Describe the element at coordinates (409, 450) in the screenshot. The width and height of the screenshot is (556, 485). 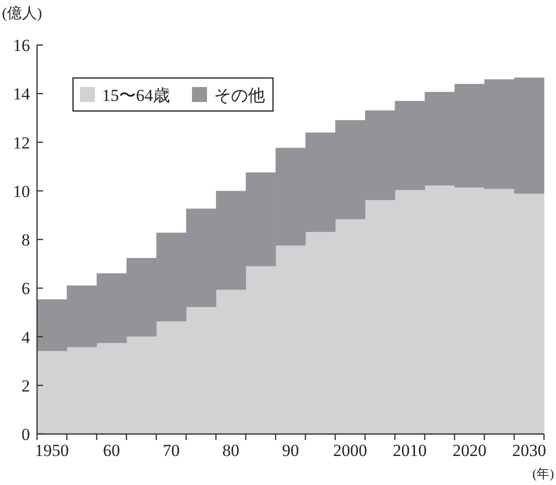
I see `x-tick-label: 2010` at that location.